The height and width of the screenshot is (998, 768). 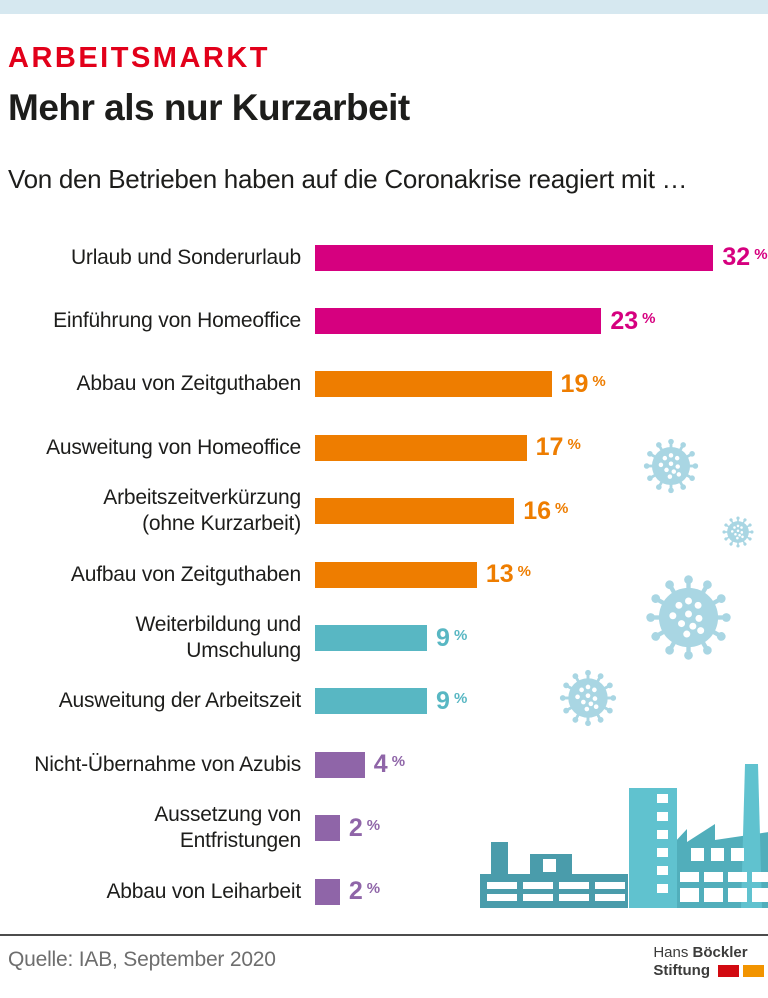 What do you see at coordinates (167, 764) in the screenshot?
I see `bar-label: Nicht-Übernahme von Azubis` at bounding box center [167, 764].